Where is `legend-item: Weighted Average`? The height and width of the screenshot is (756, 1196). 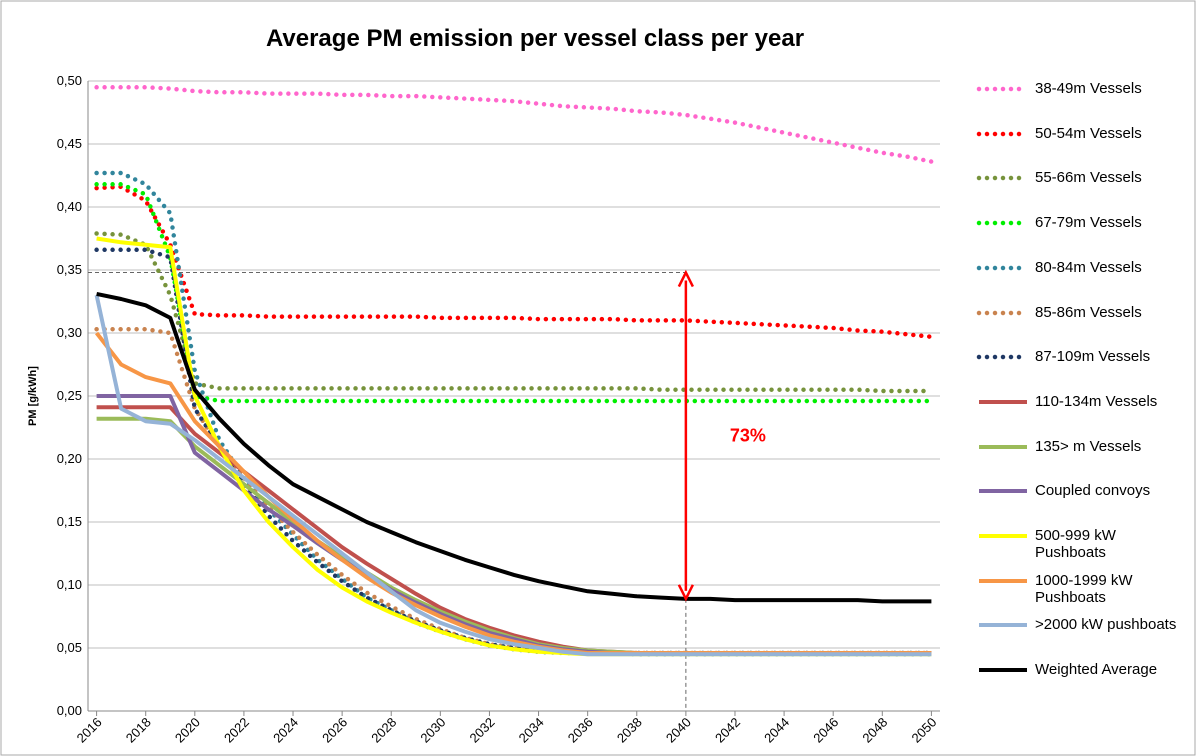
legend-item: Weighted Average is located at coordinates (1082, 669).